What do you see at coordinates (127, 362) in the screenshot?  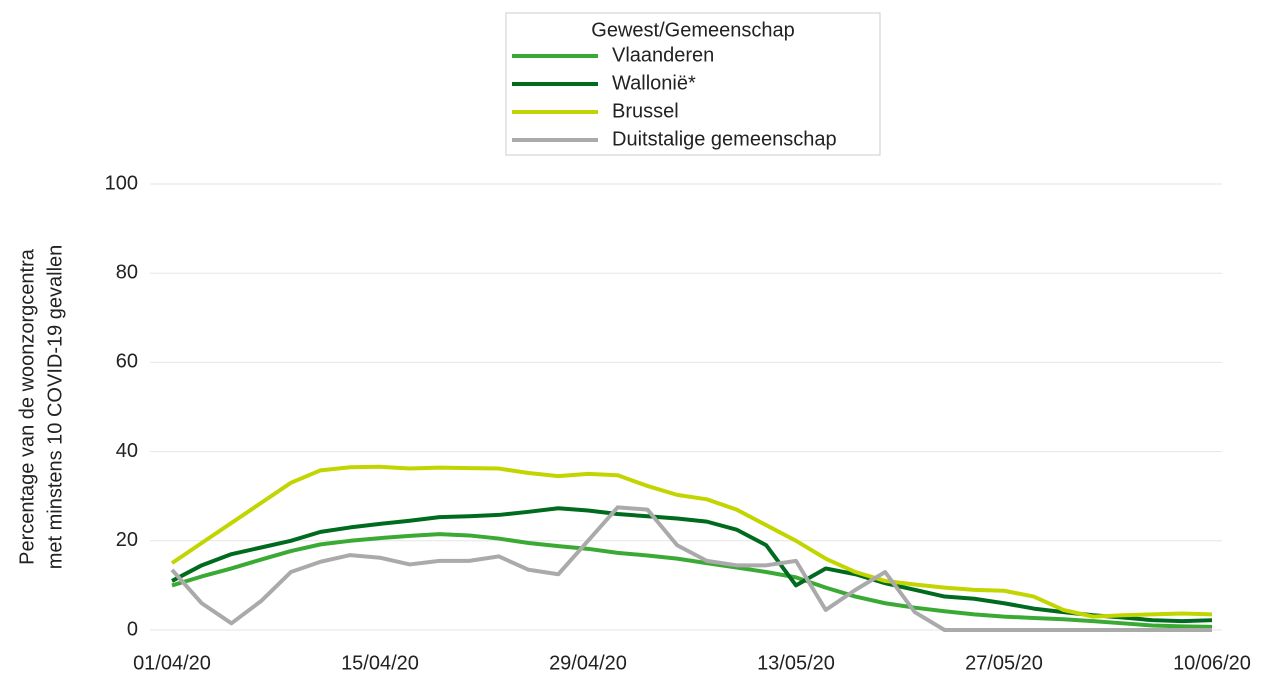 I see `y-tick-label: 60` at bounding box center [127, 362].